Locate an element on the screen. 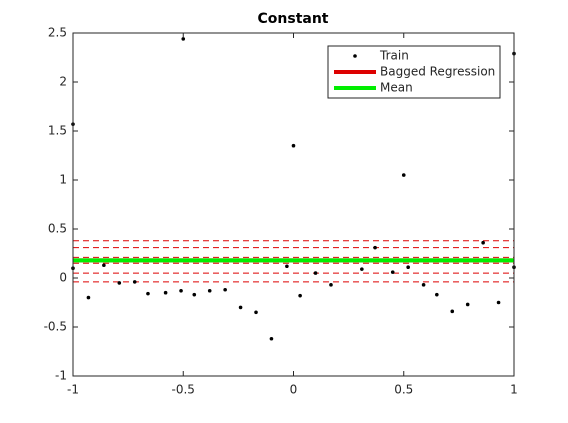 This screenshot has height=423, width=568. legend-label: Train is located at coordinates (394, 56).